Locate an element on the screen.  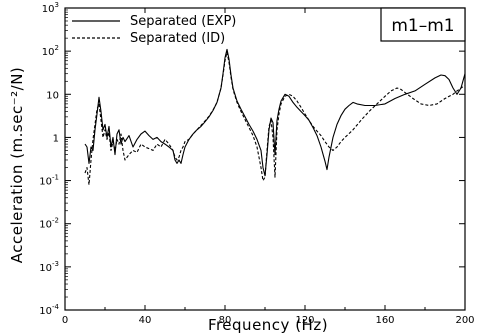
x-tick-label: 0 is located at coordinates (65, 320).